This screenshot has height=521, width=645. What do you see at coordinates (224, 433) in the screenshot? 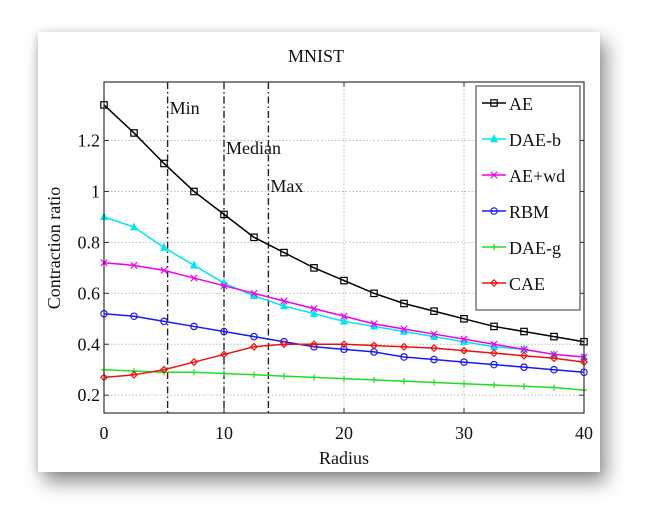
I see `x-tick-label: 10` at bounding box center [224, 433].